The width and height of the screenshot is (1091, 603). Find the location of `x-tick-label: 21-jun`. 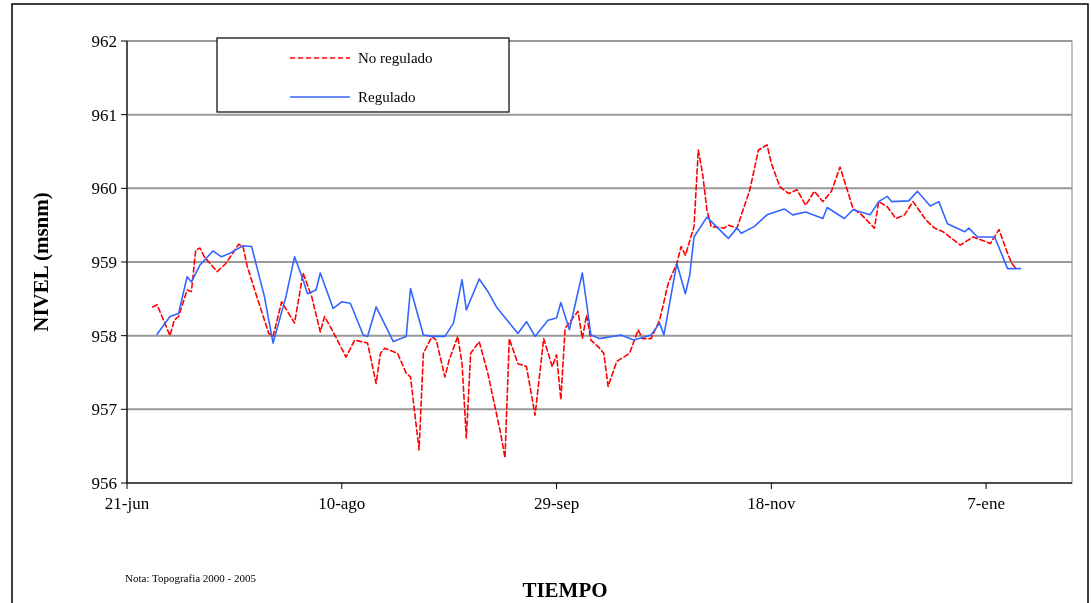

x-tick-label: 21-jun is located at coordinates (127, 503).